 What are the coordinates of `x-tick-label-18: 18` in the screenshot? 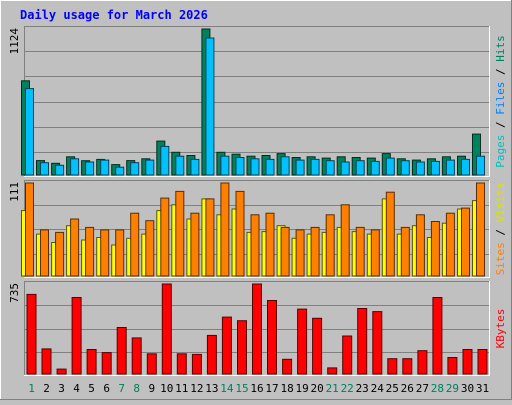 It's located at (286, 388).